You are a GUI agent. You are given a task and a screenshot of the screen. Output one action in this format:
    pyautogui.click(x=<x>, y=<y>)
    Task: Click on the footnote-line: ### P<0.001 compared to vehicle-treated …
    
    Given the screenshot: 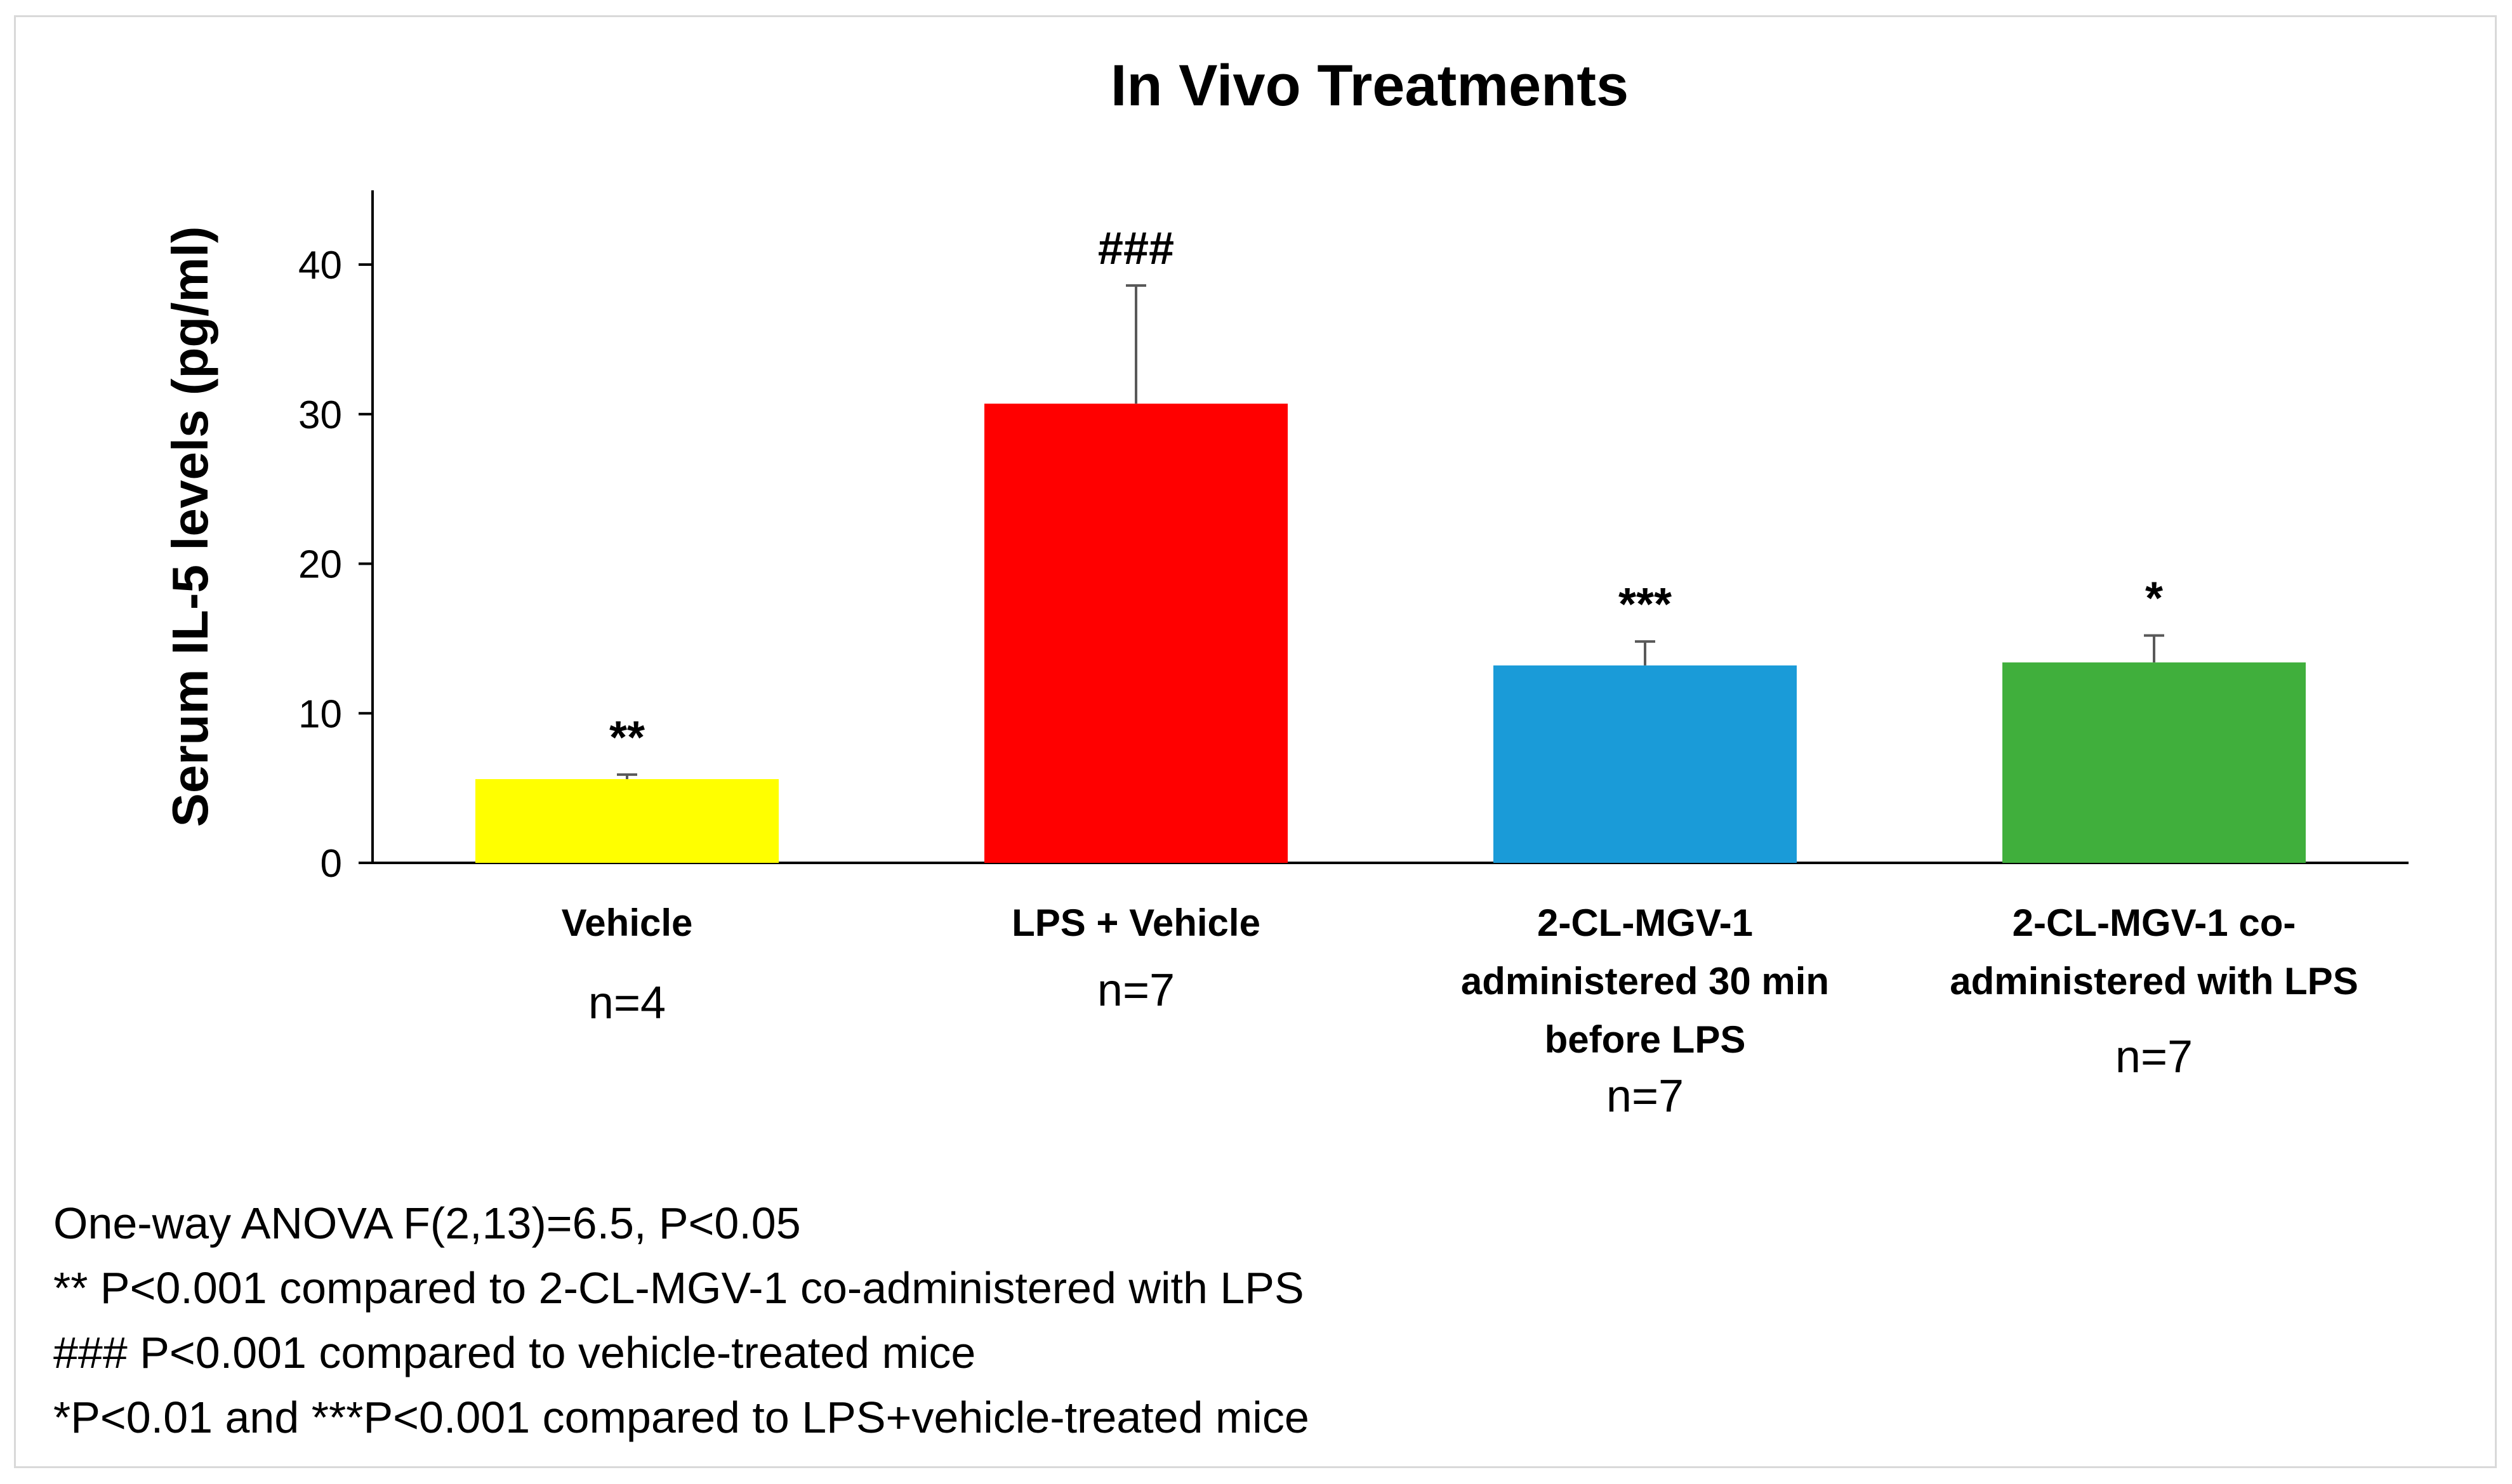 What is the action you would take?
    pyautogui.click(x=514, y=1353)
    